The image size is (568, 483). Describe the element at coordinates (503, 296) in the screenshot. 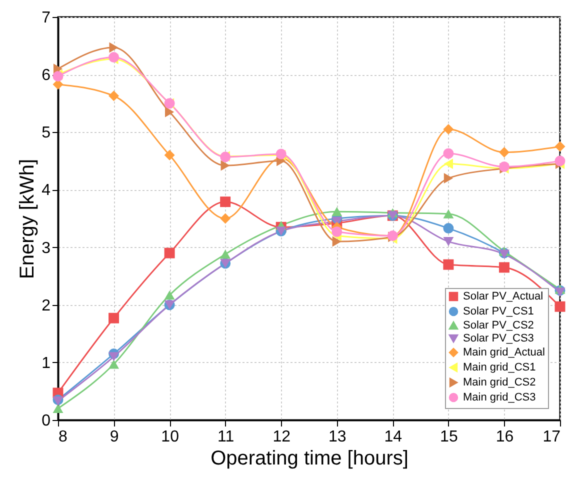

I see `legend-label: Solar PV_Actual` at that location.